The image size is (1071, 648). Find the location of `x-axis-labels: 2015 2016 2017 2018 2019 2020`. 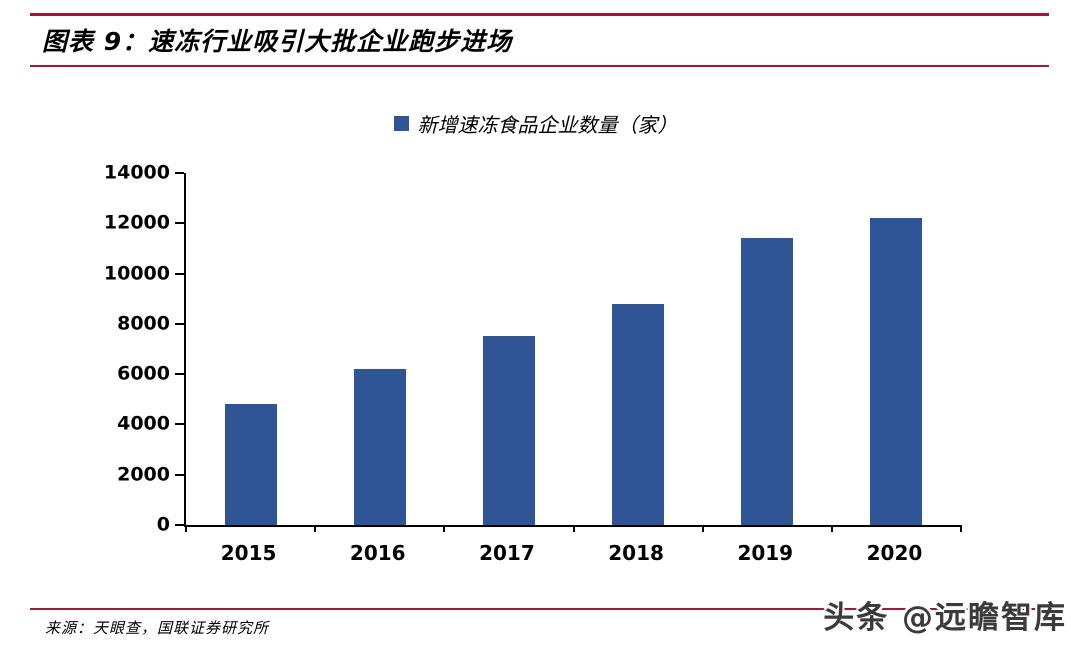

x-axis-labels: 2015 2016 2017 2018 2019 2020 is located at coordinates (571, 553).